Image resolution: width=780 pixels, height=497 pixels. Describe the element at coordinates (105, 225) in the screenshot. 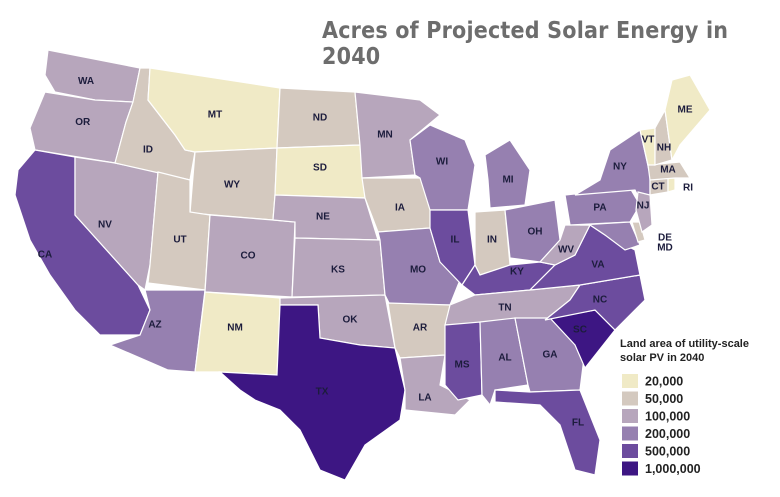

I see `state-label: NV` at that location.